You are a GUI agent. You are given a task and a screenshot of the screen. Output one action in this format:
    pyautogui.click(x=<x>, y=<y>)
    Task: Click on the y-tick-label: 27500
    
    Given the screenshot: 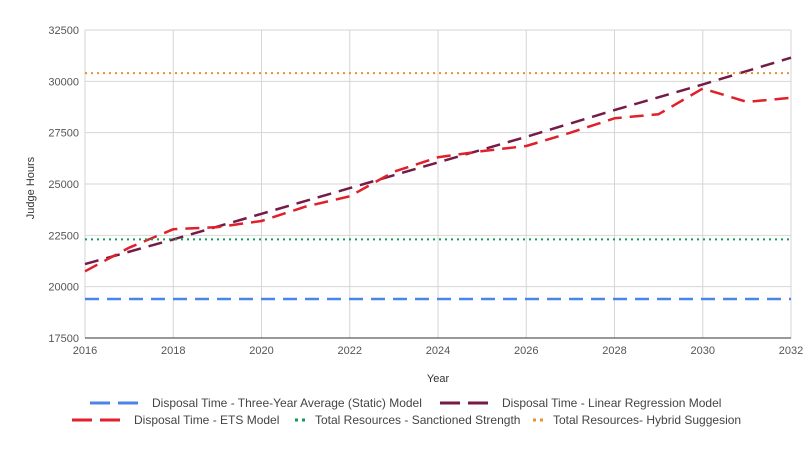 What is the action you would take?
    pyautogui.click(x=63, y=134)
    